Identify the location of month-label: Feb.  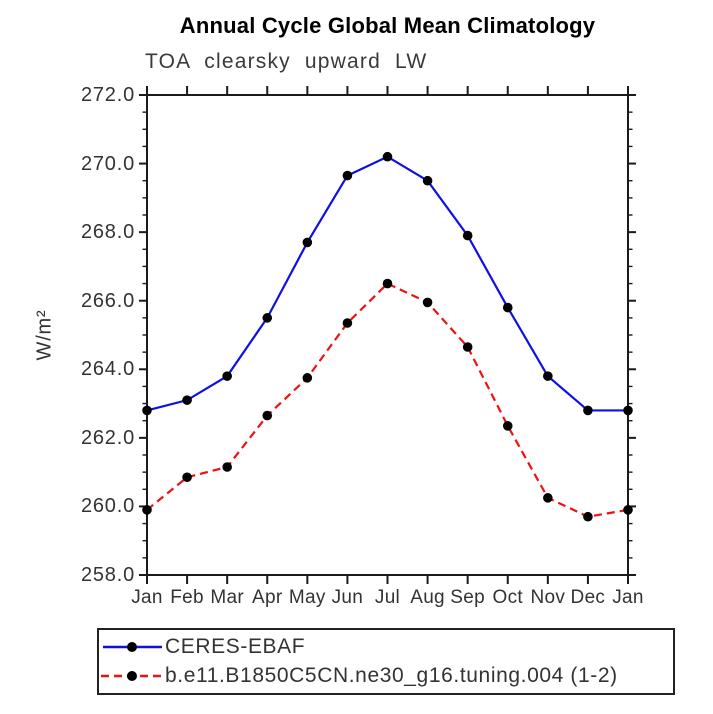
(187, 597).